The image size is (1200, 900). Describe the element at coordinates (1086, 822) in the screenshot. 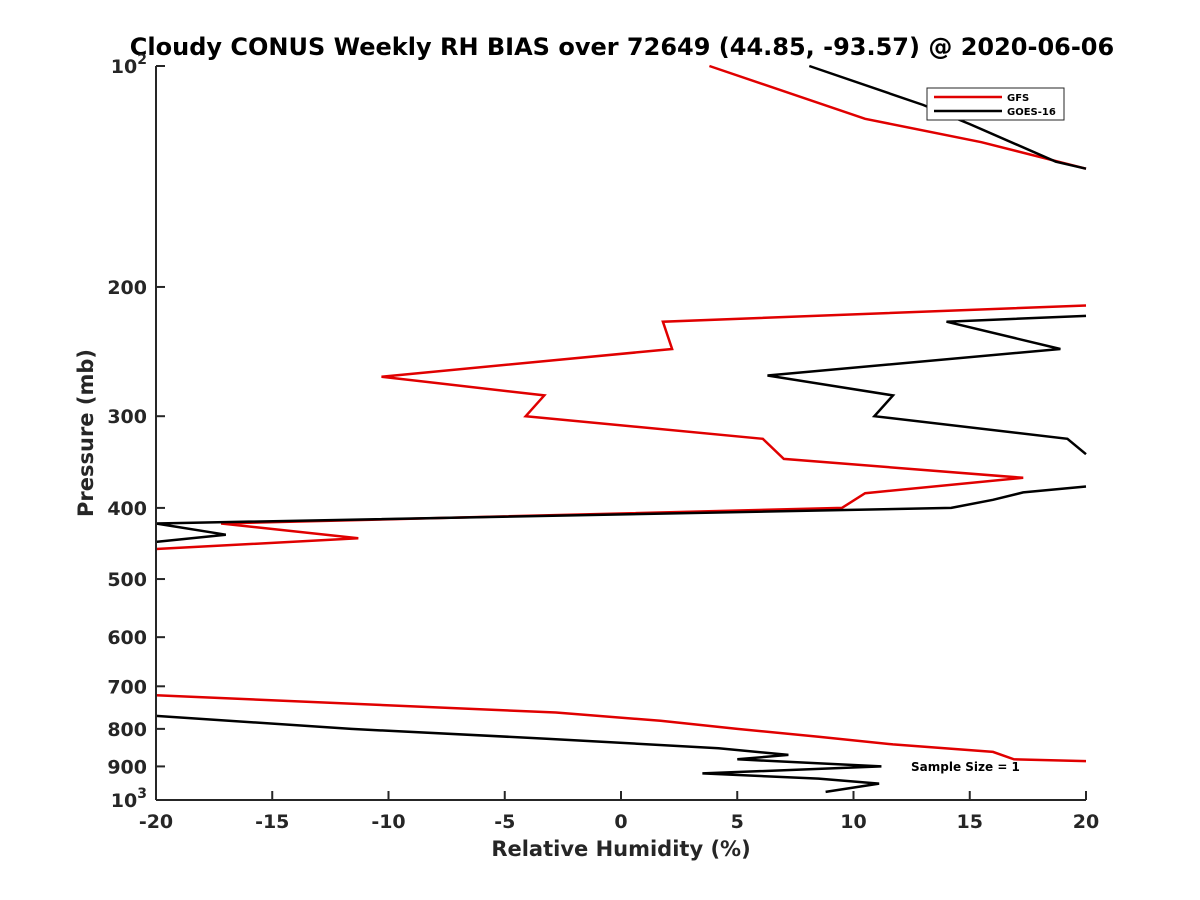

I see `x-tick-label: 20` at that location.